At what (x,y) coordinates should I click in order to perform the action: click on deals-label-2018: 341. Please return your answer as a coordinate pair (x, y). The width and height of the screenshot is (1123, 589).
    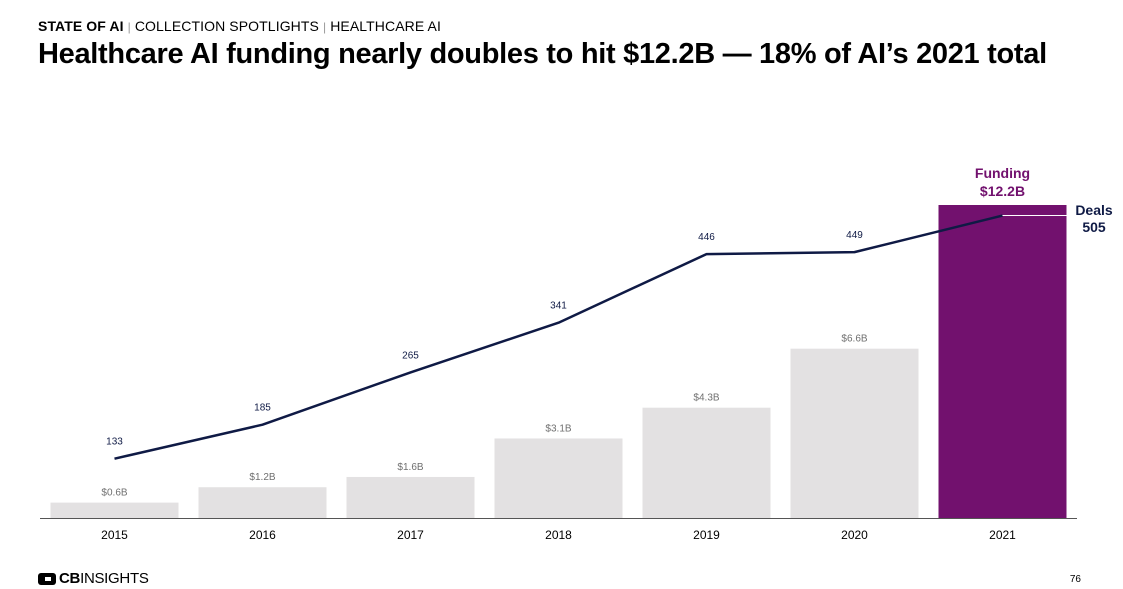
    Looking at the image, I should click on (558, 306).